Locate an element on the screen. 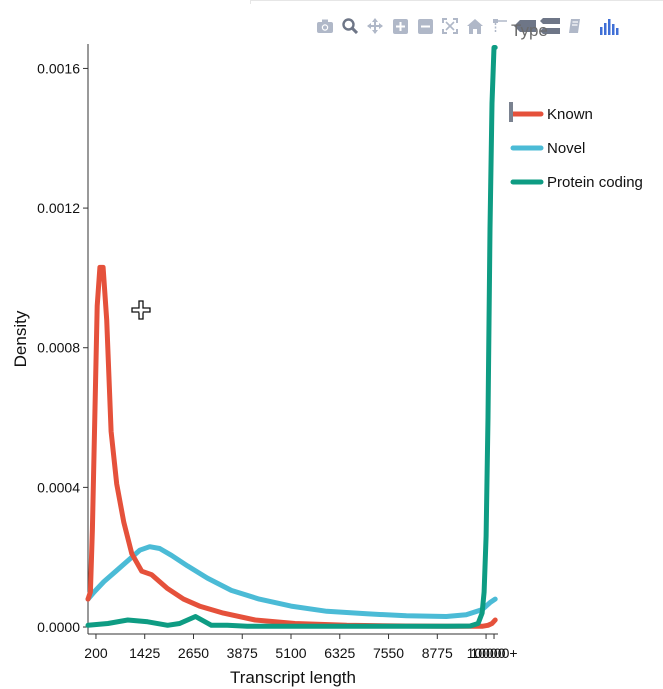  x-tick-label: 2650 is located at coordinates (193, 653).